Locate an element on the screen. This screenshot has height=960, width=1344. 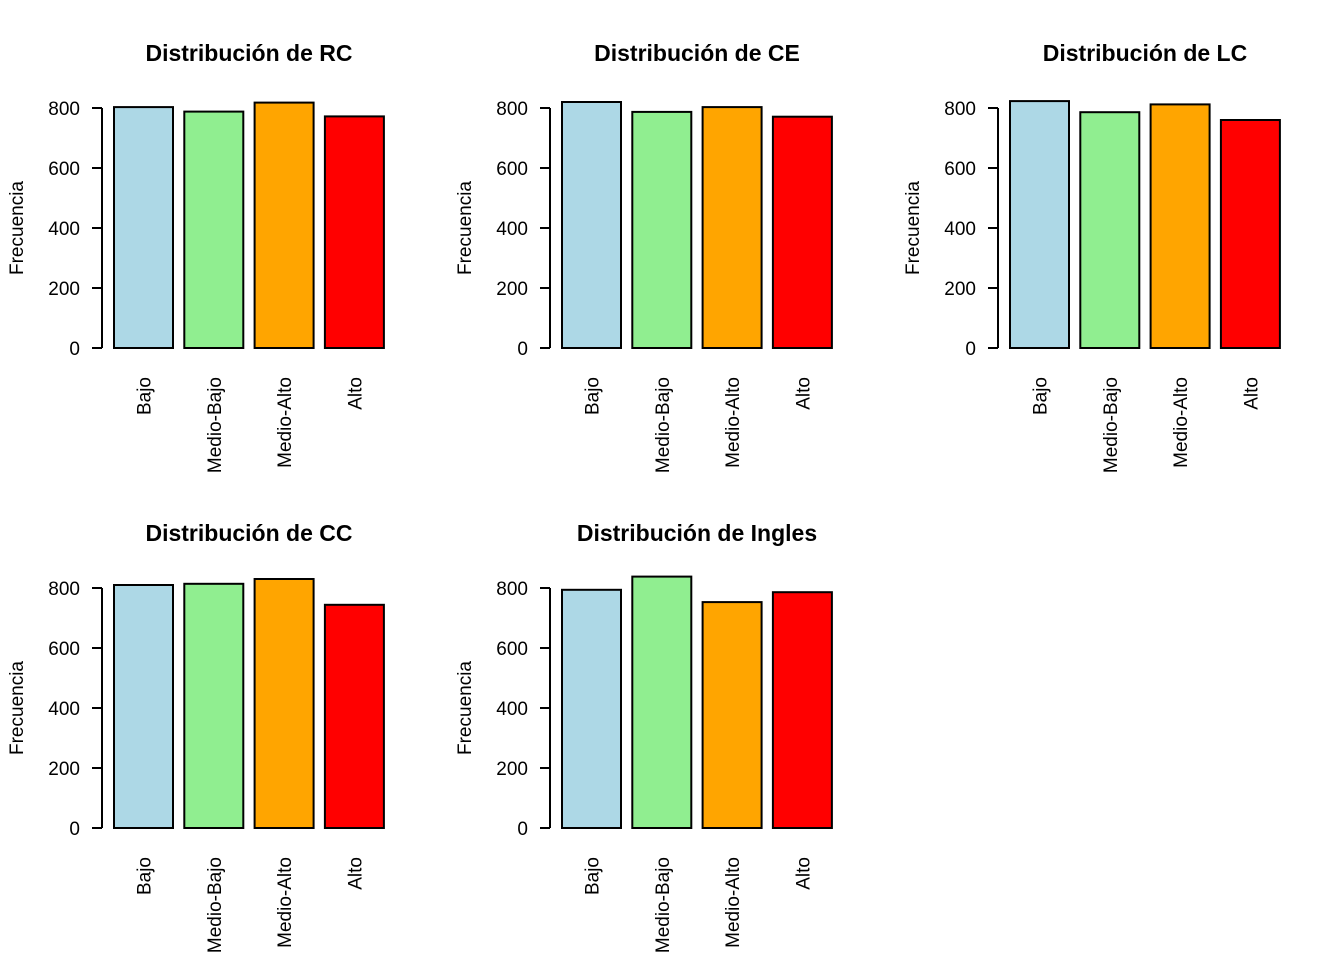
chart-title: Distribución de RC is located at coordinates (248, 53).